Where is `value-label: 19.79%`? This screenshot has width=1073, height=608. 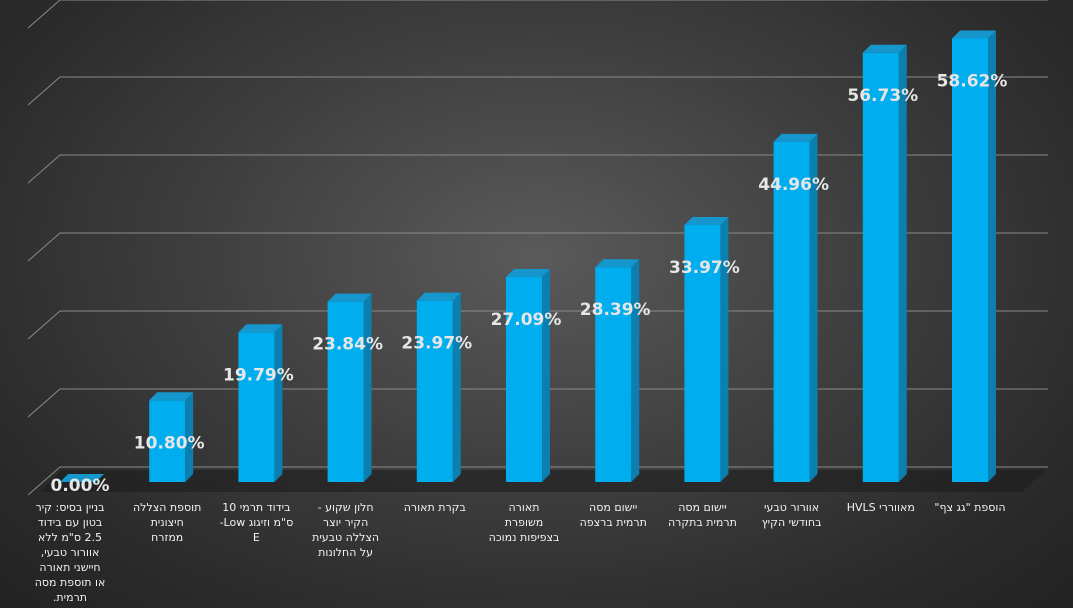
value-label: 19.79% is located at coordinates (258, 375).